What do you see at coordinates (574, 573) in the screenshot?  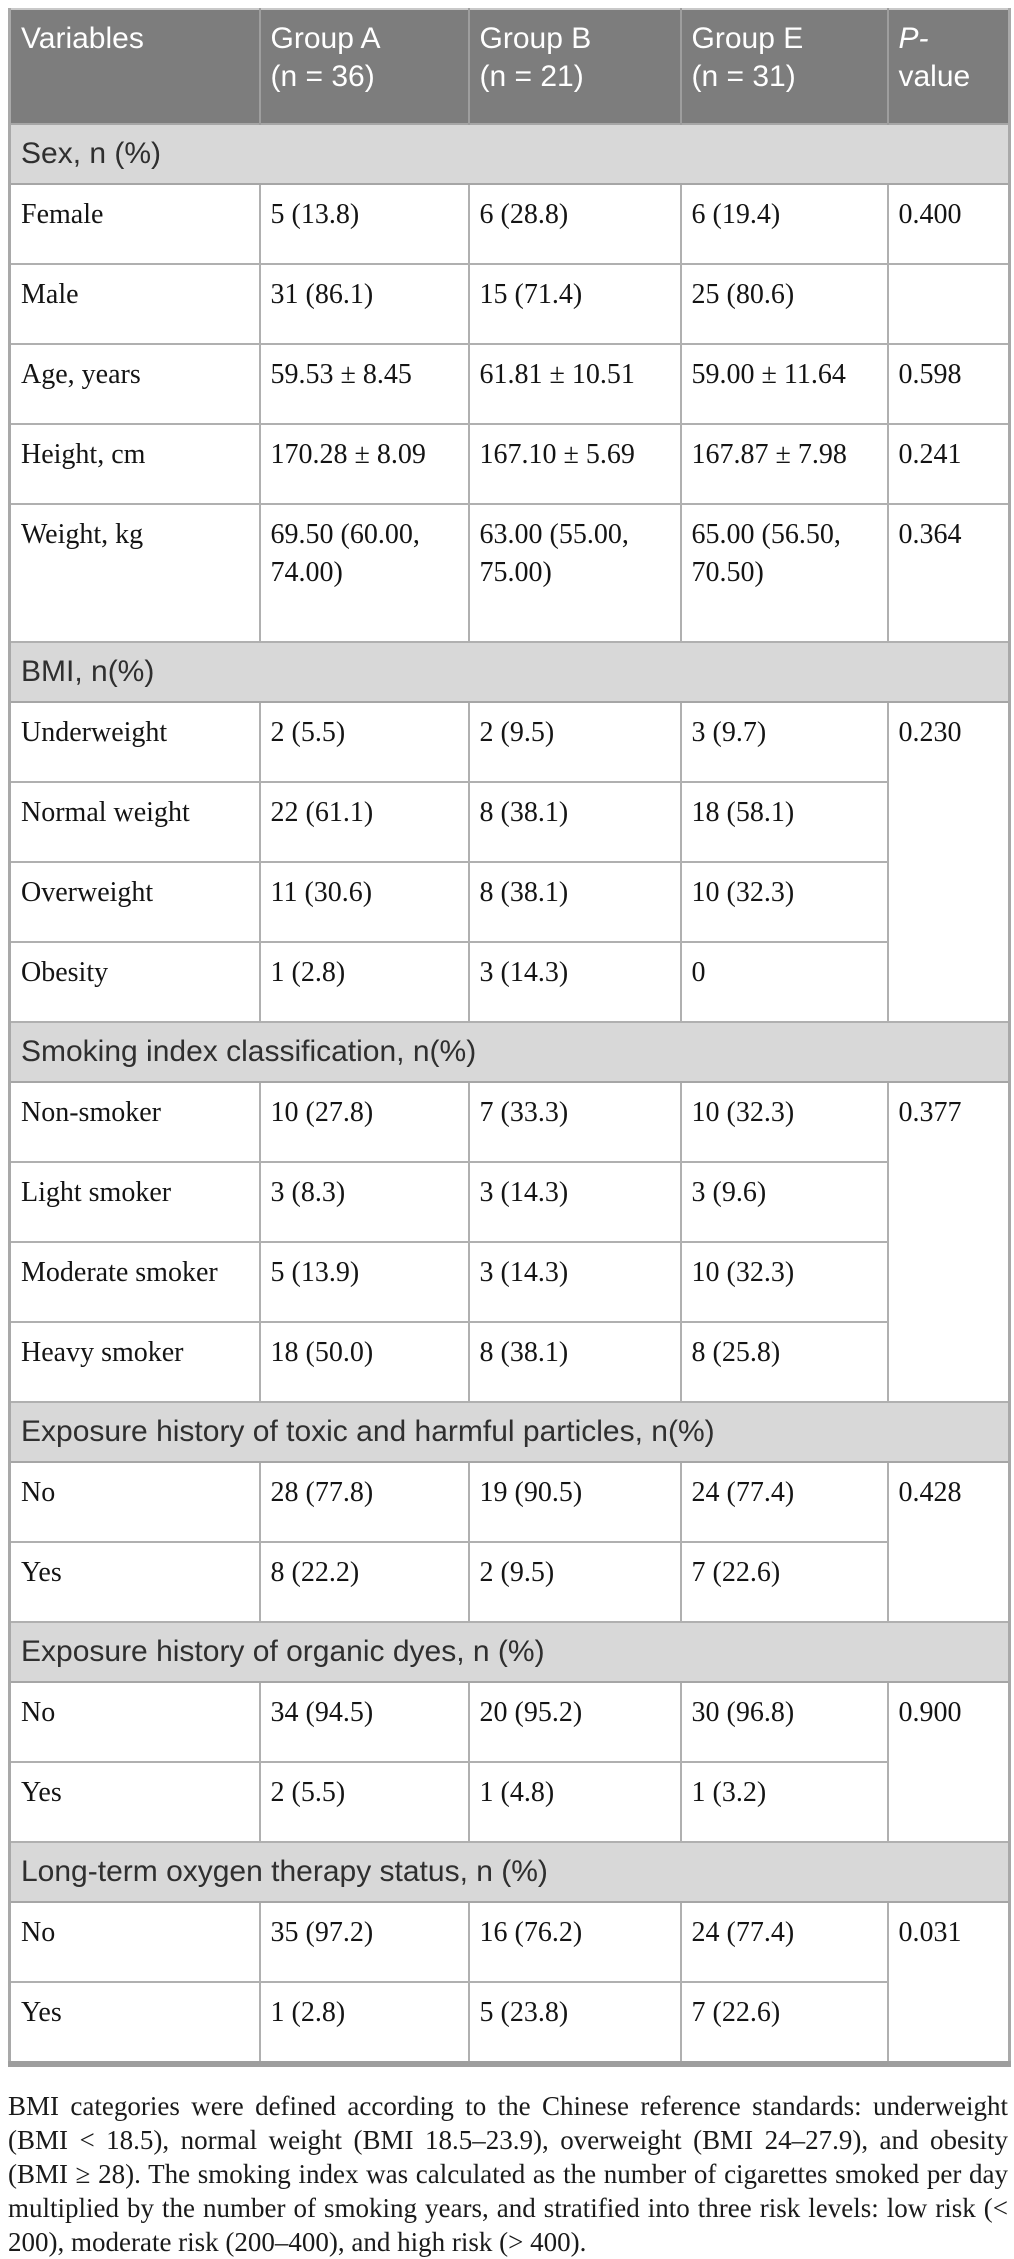 I see `cell-group-b: 63.00 (55.00, 75.00)` at bounding box center [574, 573].